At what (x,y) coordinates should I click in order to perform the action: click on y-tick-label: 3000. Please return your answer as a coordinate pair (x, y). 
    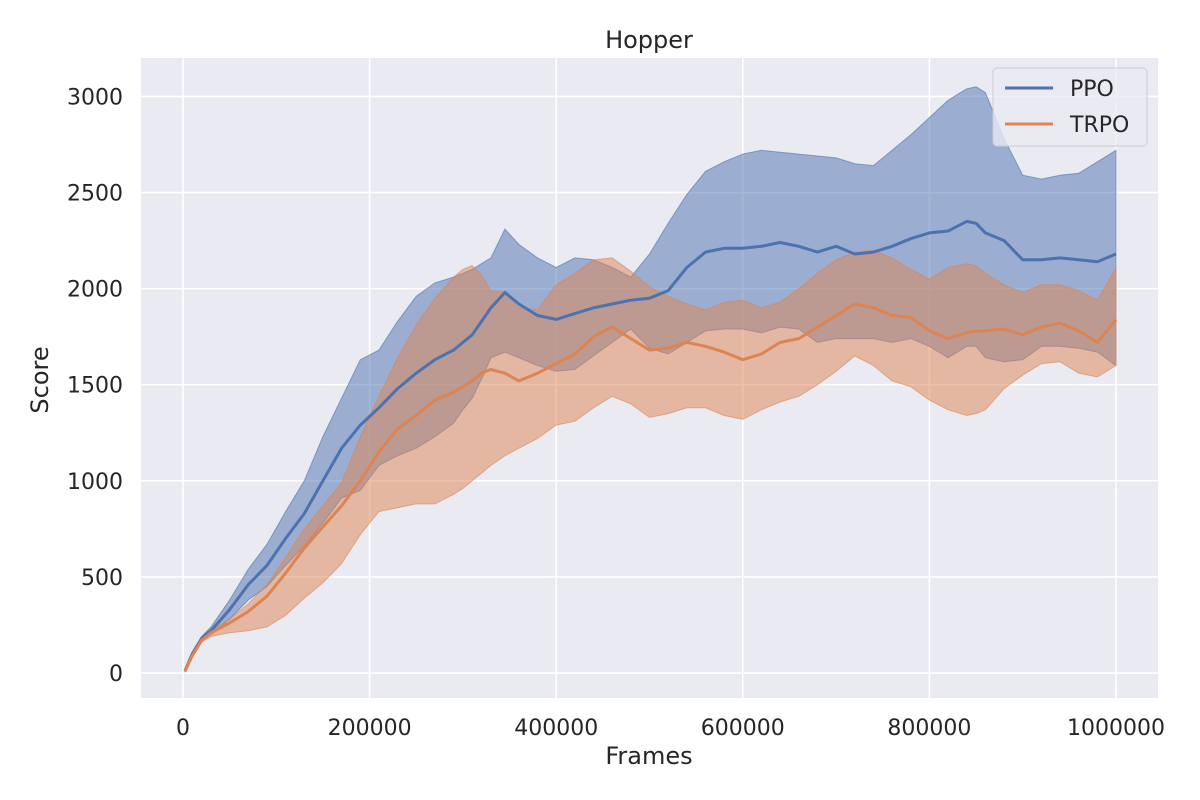
    Looking at the image, I should click on (95, 97).